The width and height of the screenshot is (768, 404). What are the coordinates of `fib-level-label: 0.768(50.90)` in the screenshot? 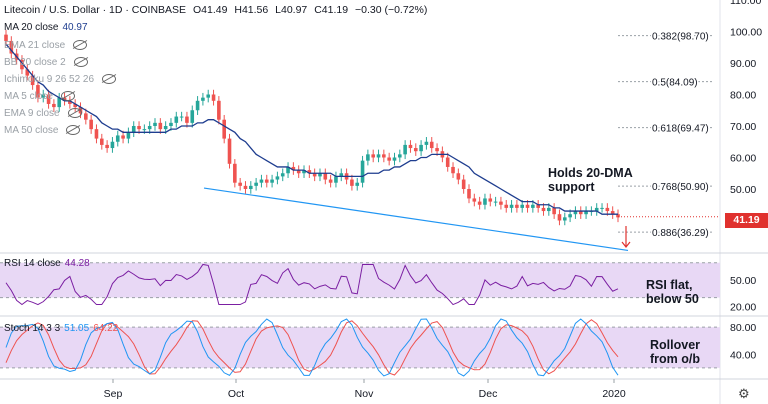 It's located at (680, 187).